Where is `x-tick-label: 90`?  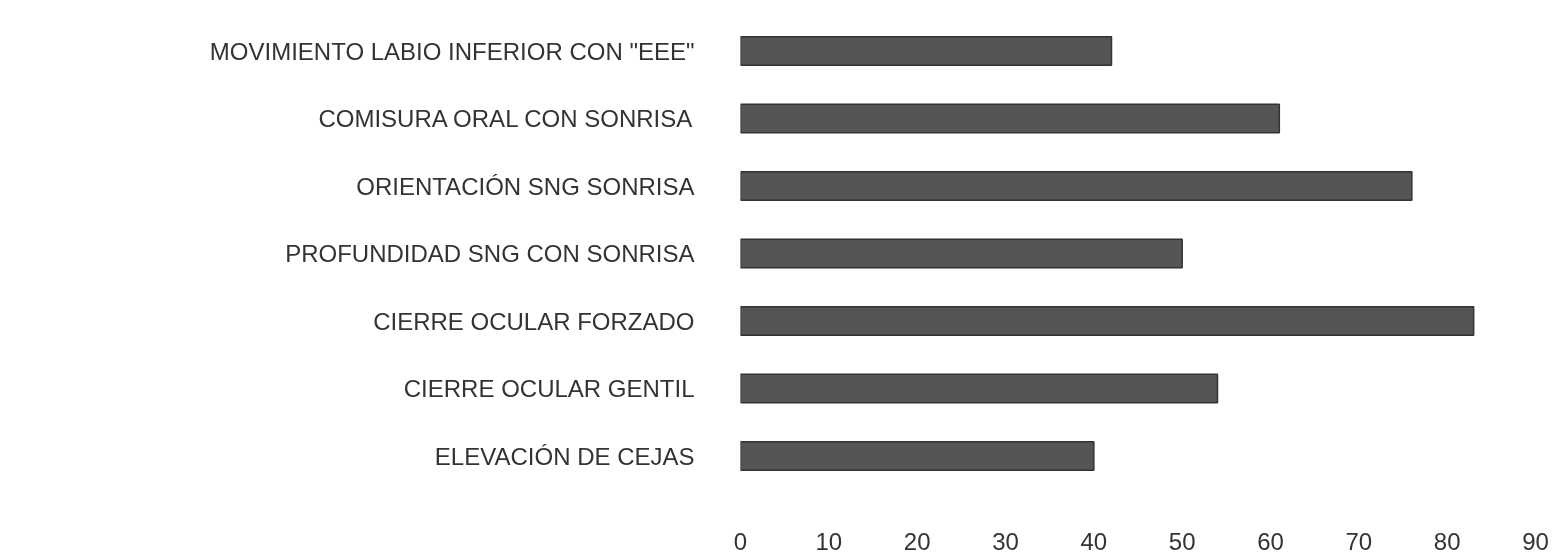 x-tick-label: 90 is located at coordinates (1535, 541).